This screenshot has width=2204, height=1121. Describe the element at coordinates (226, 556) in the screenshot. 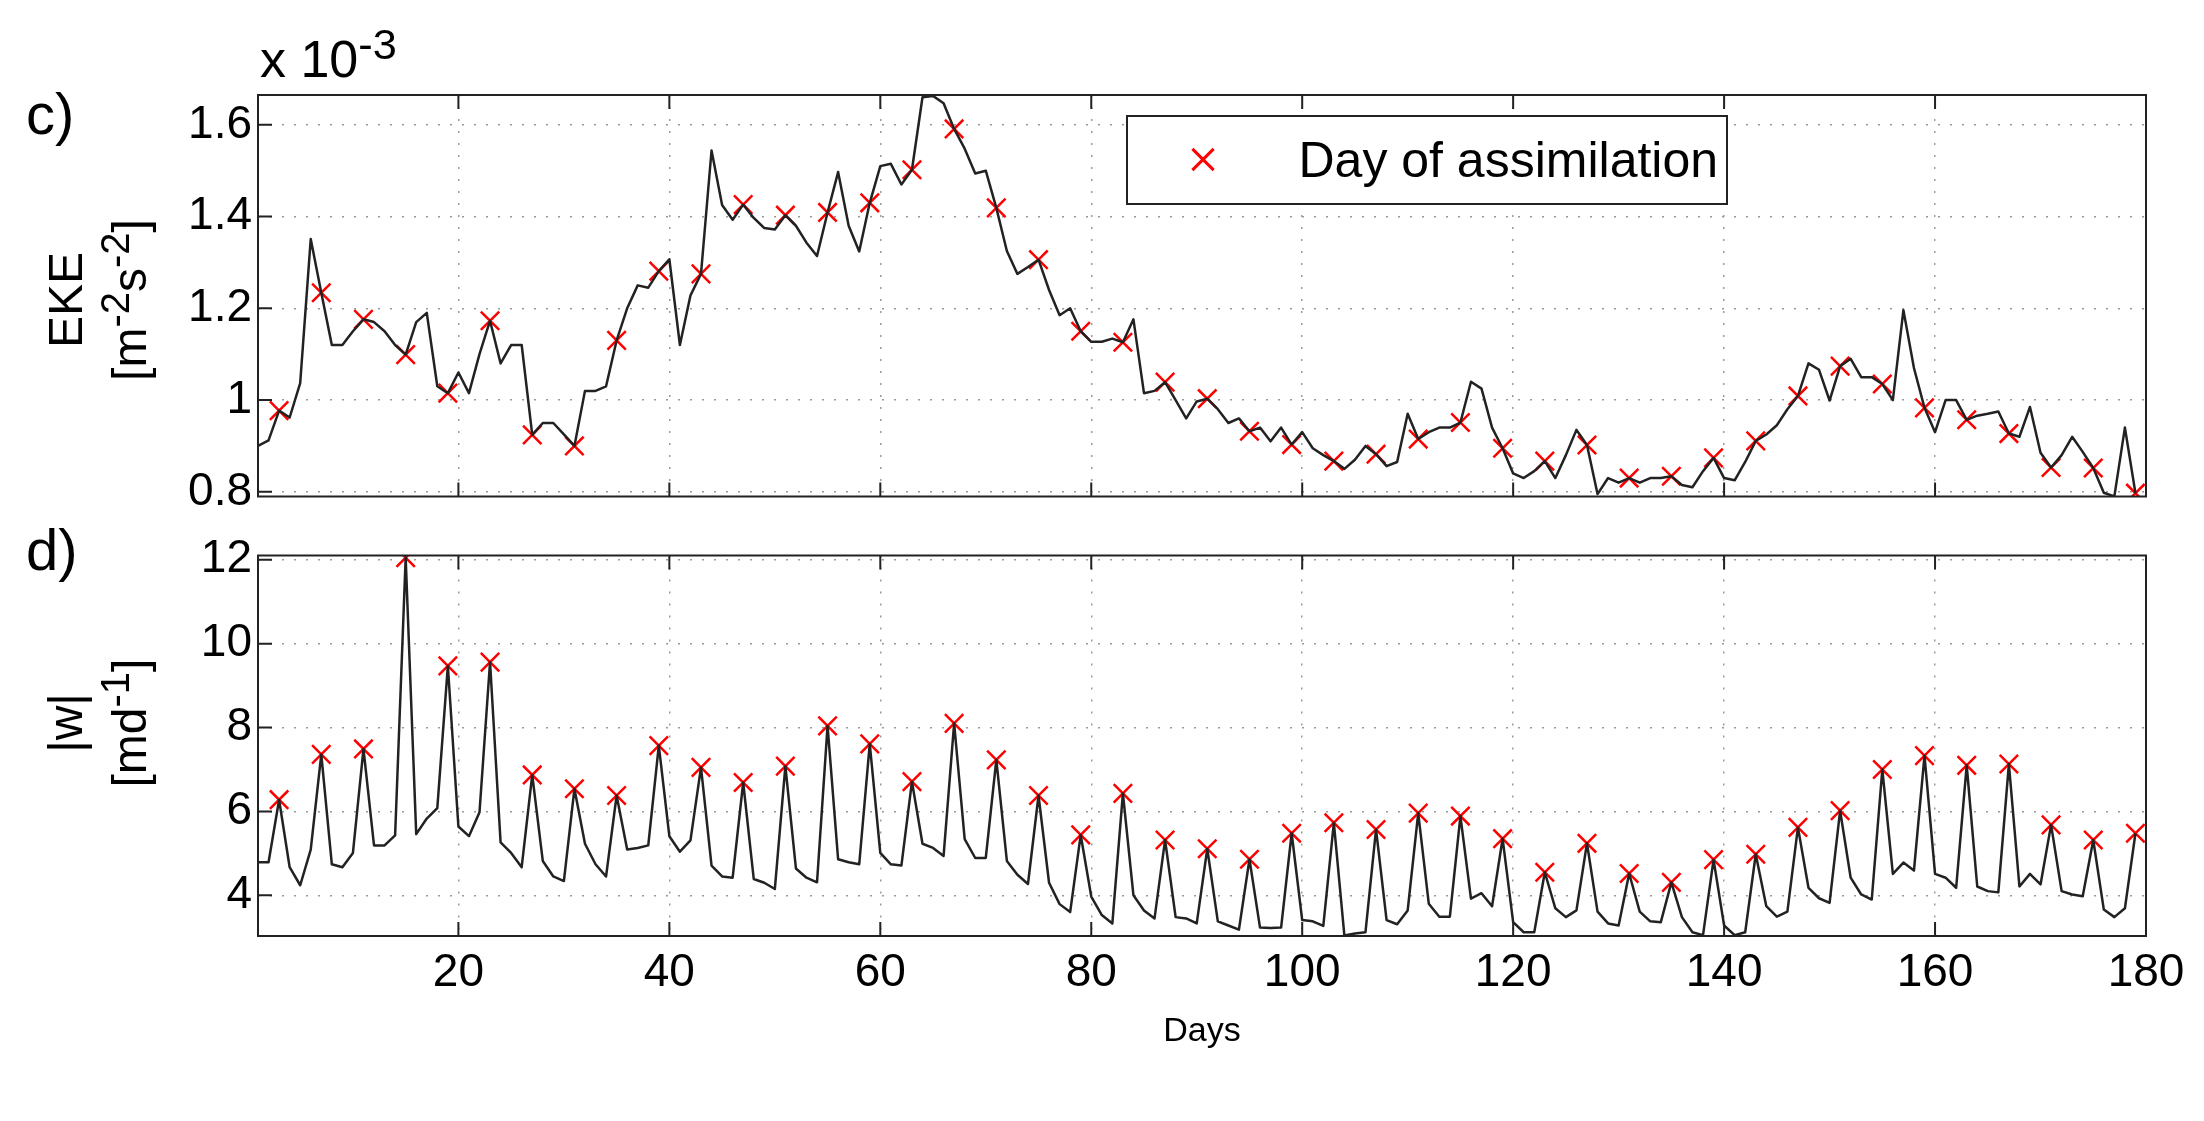

I see `y-tick-label: 12` at that location.